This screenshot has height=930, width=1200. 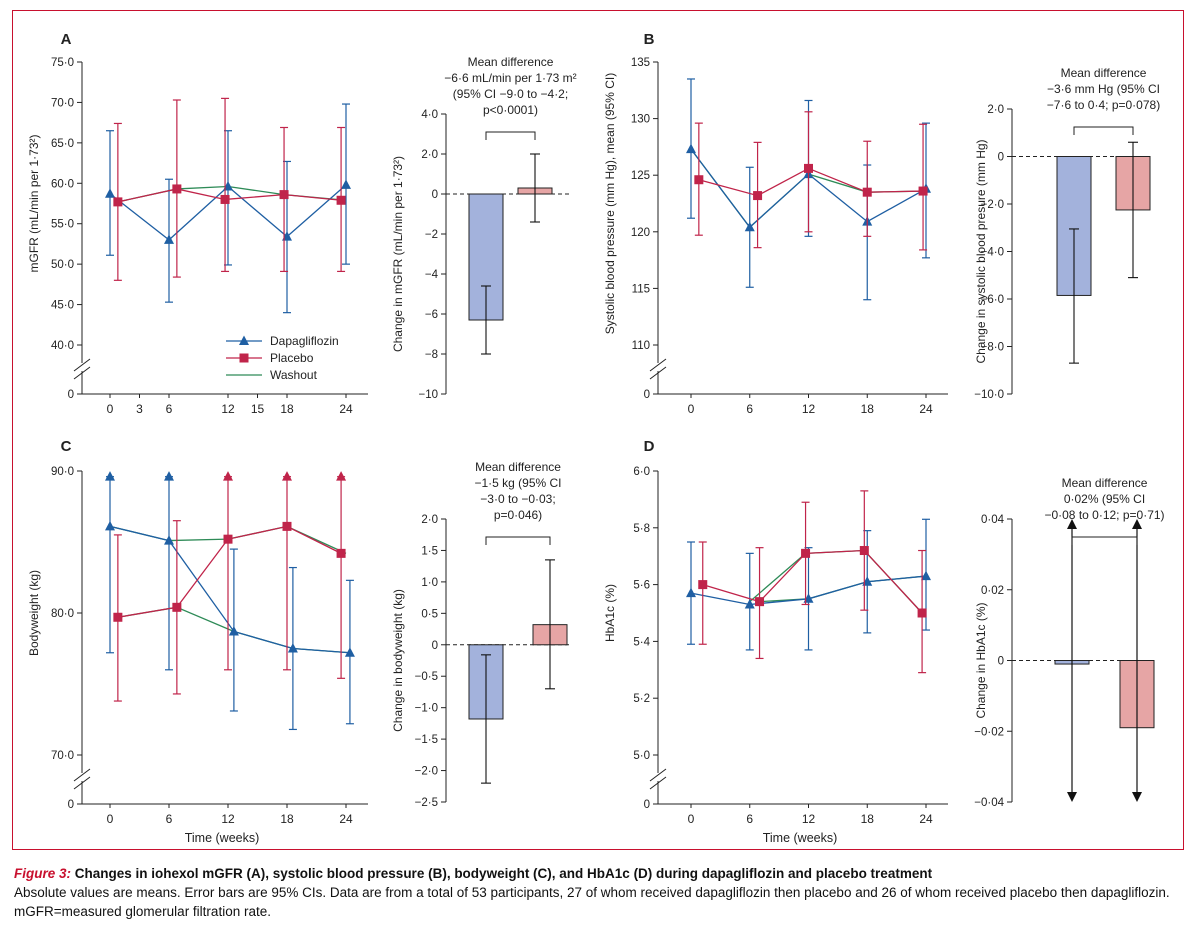 What do you see at coordinates (66, 446) in the screenshot?
I see `panel-c-letter: C` at bounding box center [66, 446].